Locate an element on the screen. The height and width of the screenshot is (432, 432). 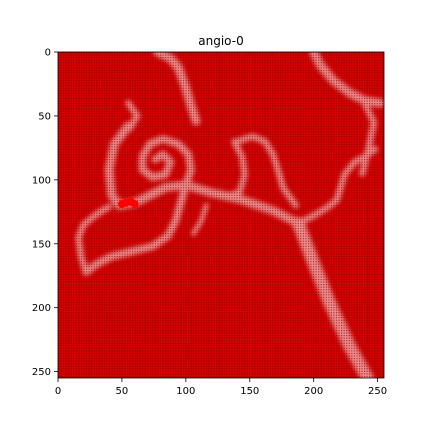
y-tick-label: 100 is located at coordinates (41, 180).